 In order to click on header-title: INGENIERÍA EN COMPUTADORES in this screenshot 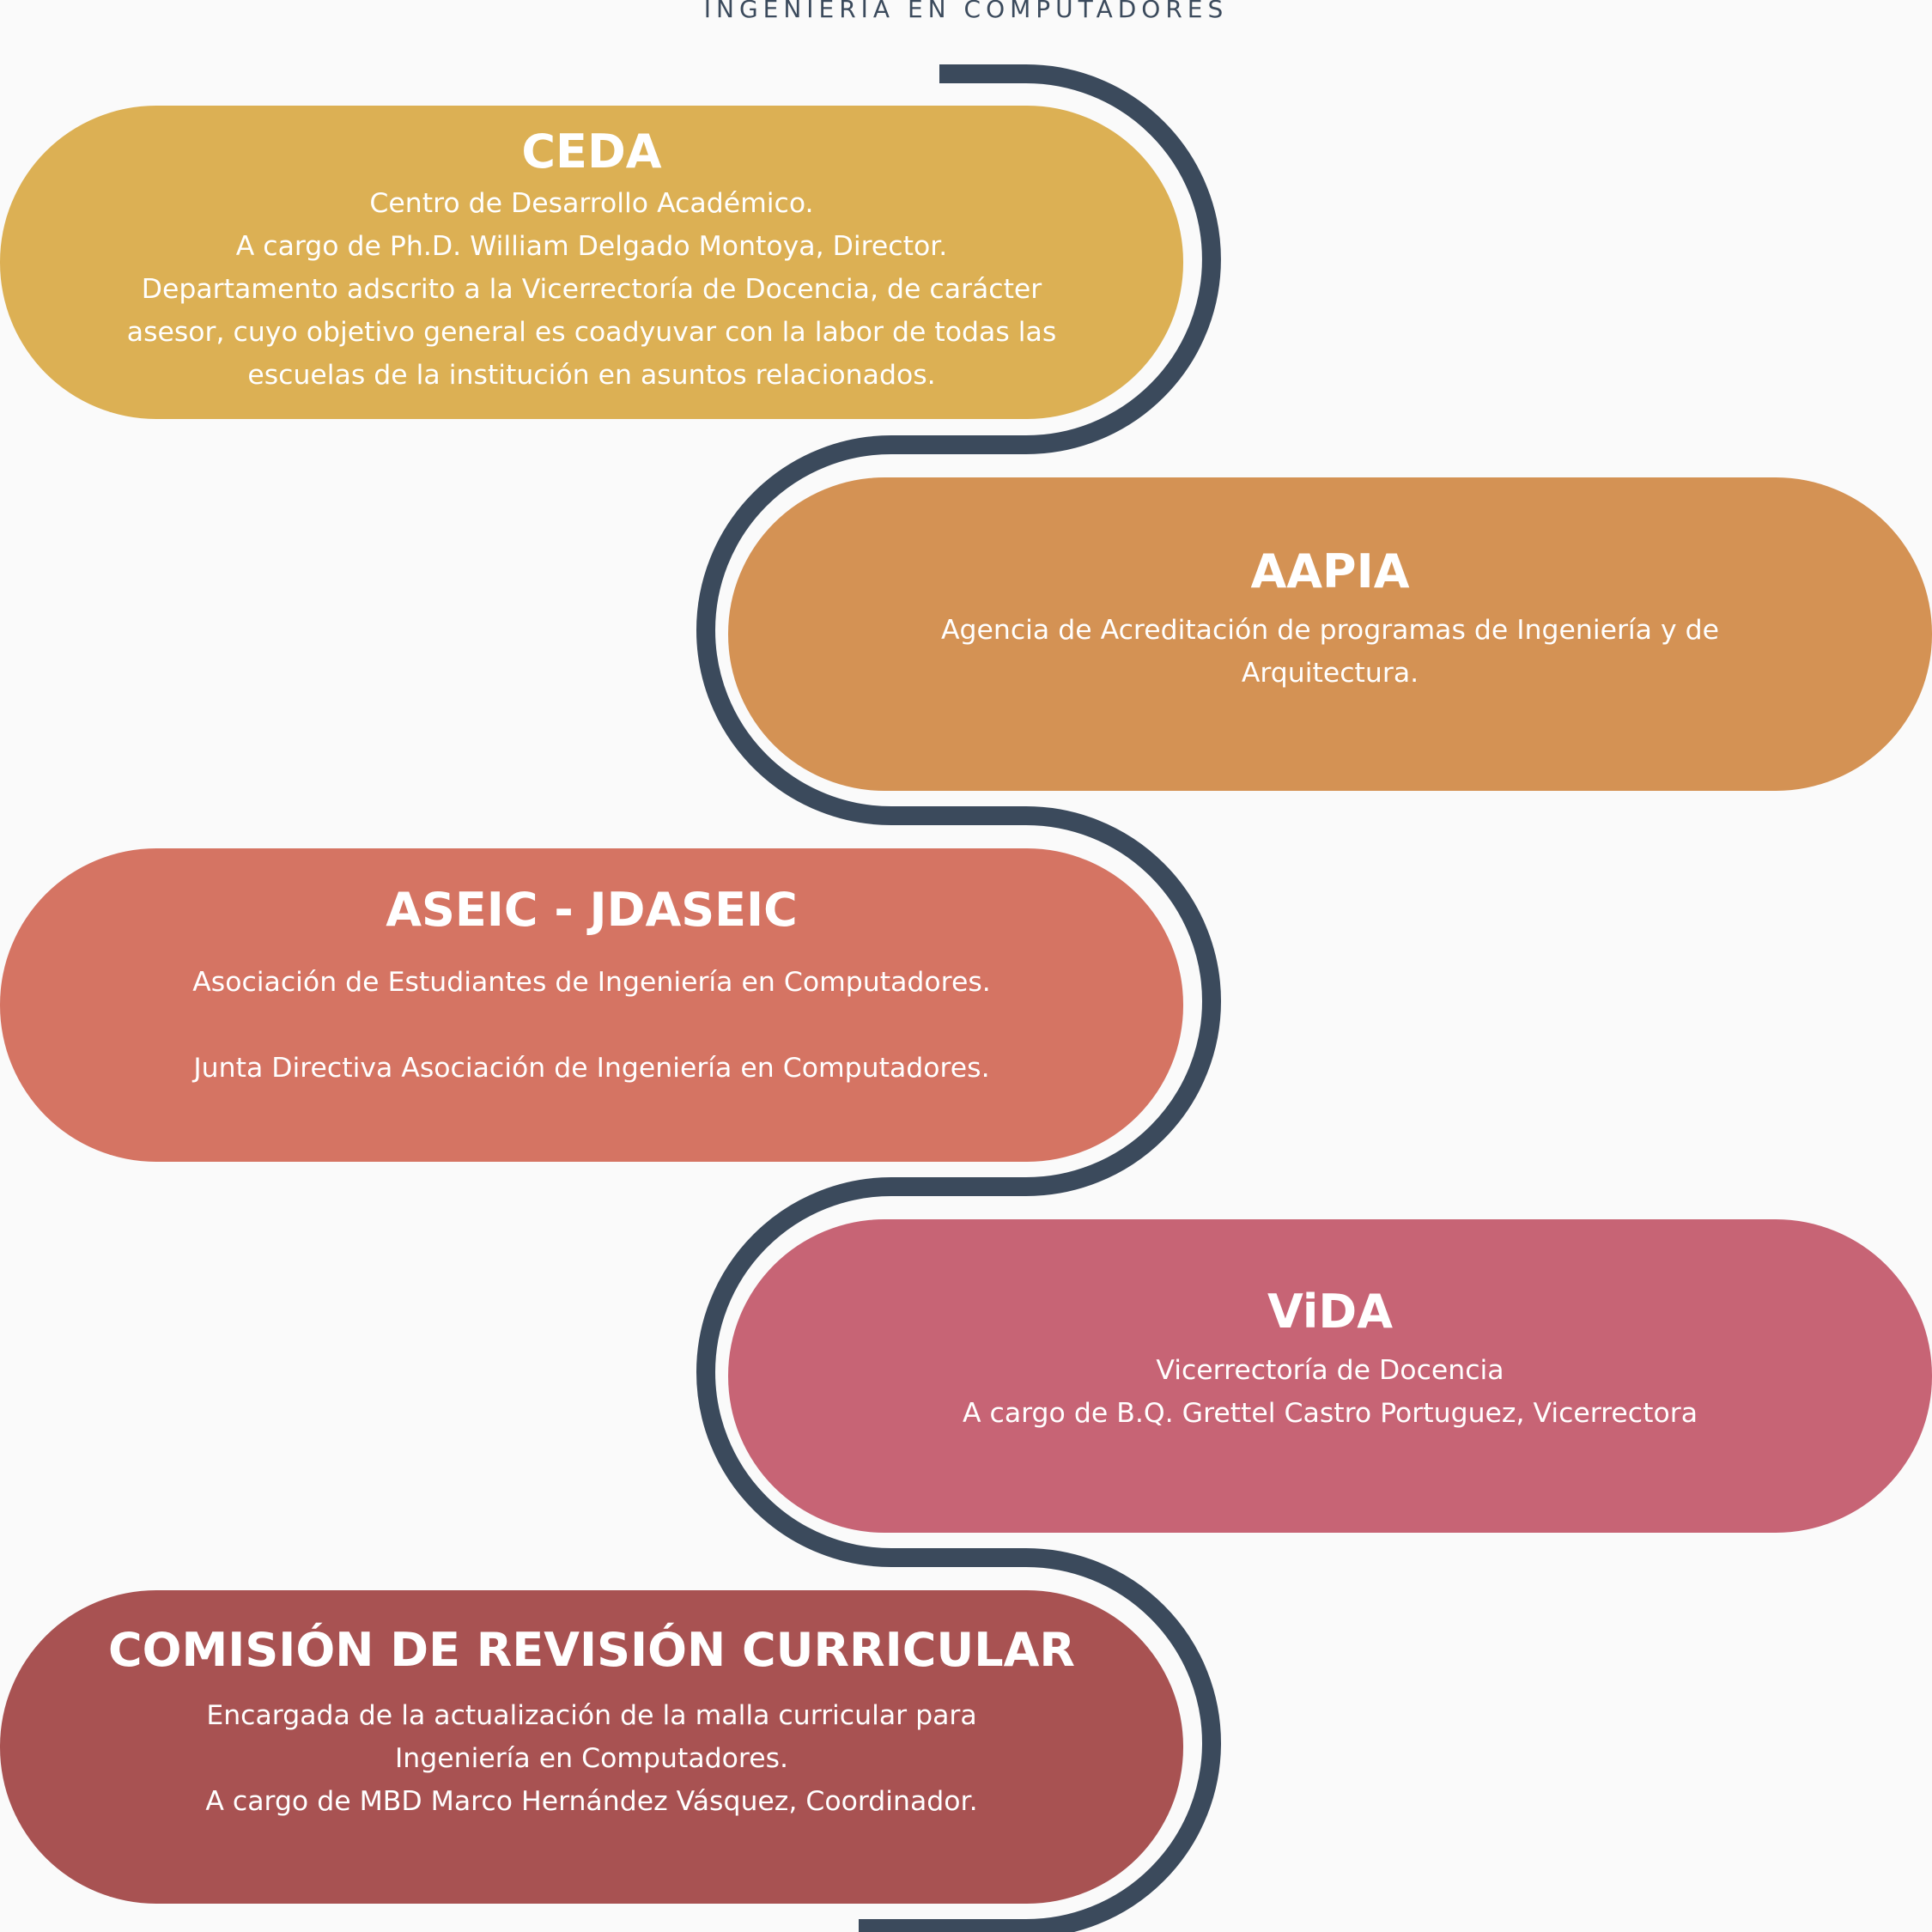, I will do `click(966, 11)`.